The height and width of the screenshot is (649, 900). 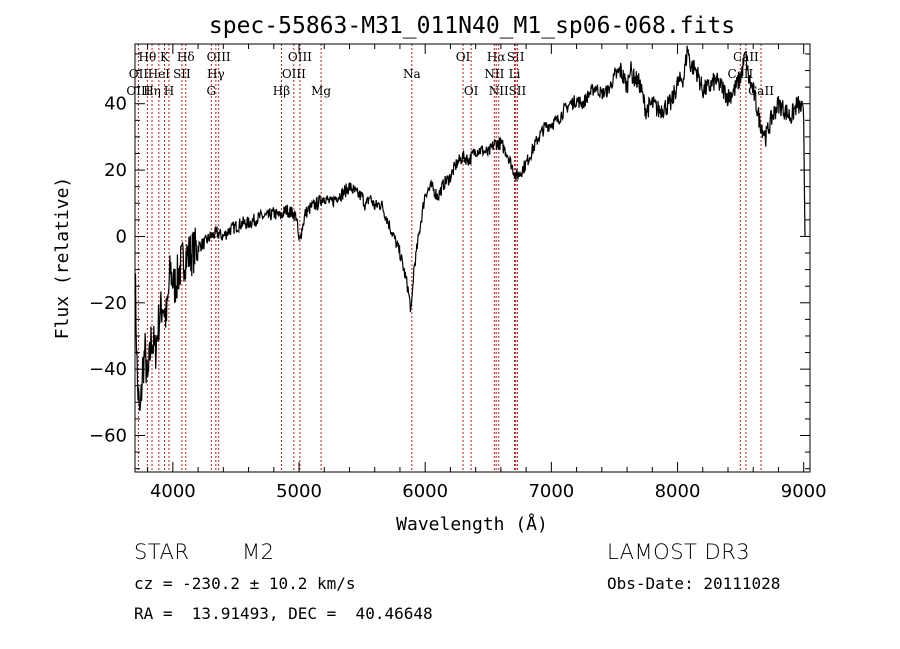 What do you see at coordinates (425, 491) in the screenshot?
I see `x-tick-label: 6000` at bounding box center [425, 491].